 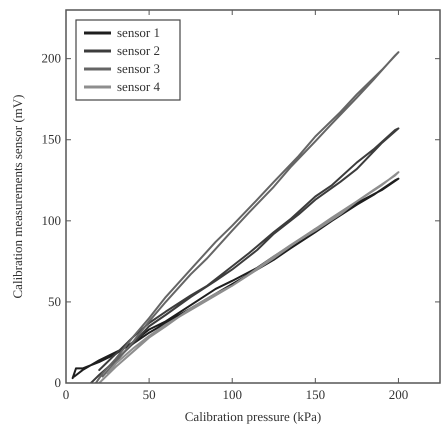 What do you see at coordinates (232, 394) in the screenshot?
I see `x-tick-label: 100` at bounding box center [232, 394].